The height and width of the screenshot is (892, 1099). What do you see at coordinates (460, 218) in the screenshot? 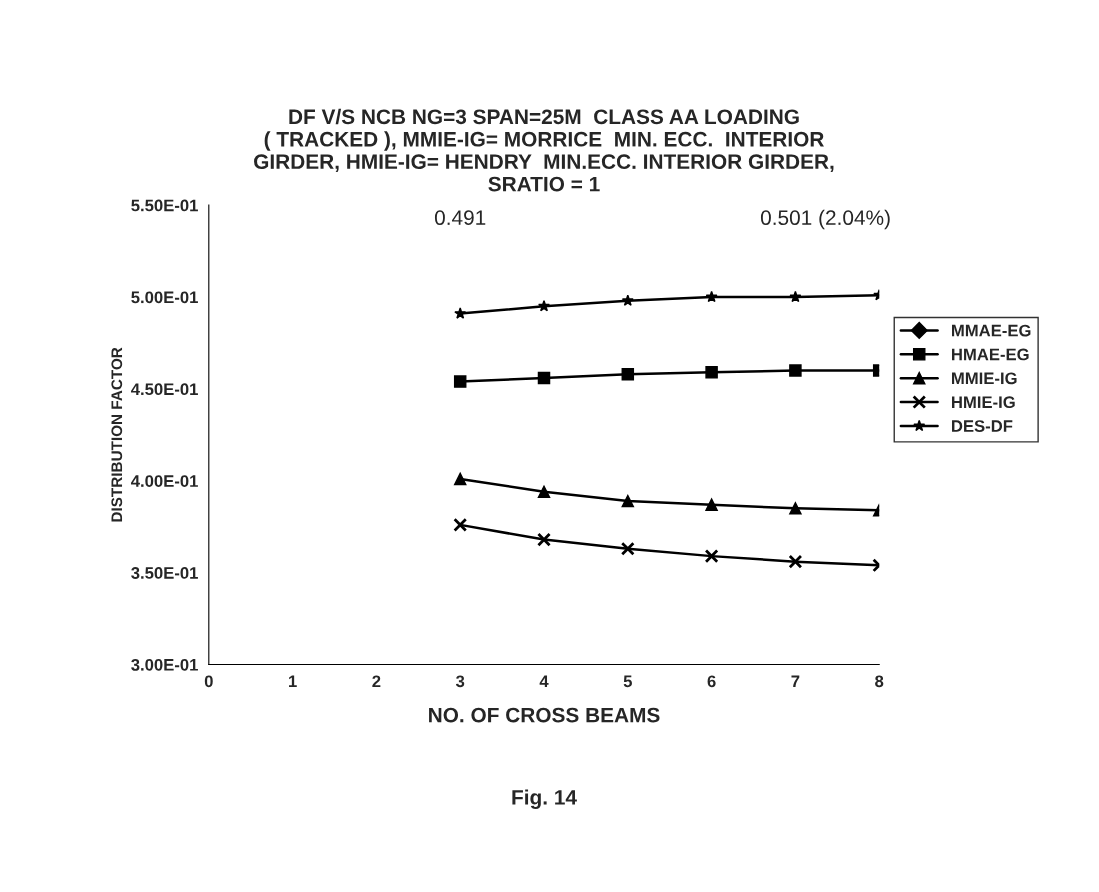
I see `annotation: 0.491` at bounding box center [460, 218].